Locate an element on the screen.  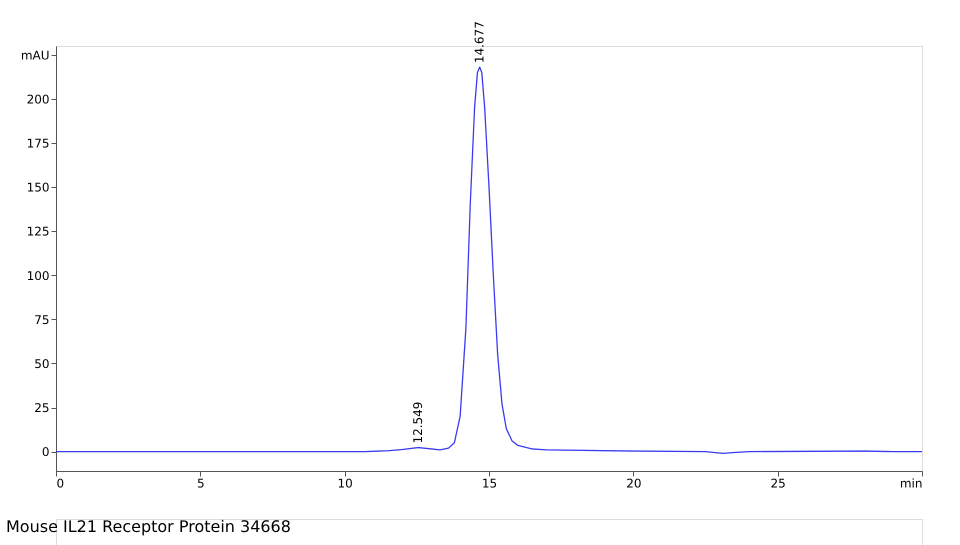
y-tick-label: 75 is located at coordinates (42, 319).